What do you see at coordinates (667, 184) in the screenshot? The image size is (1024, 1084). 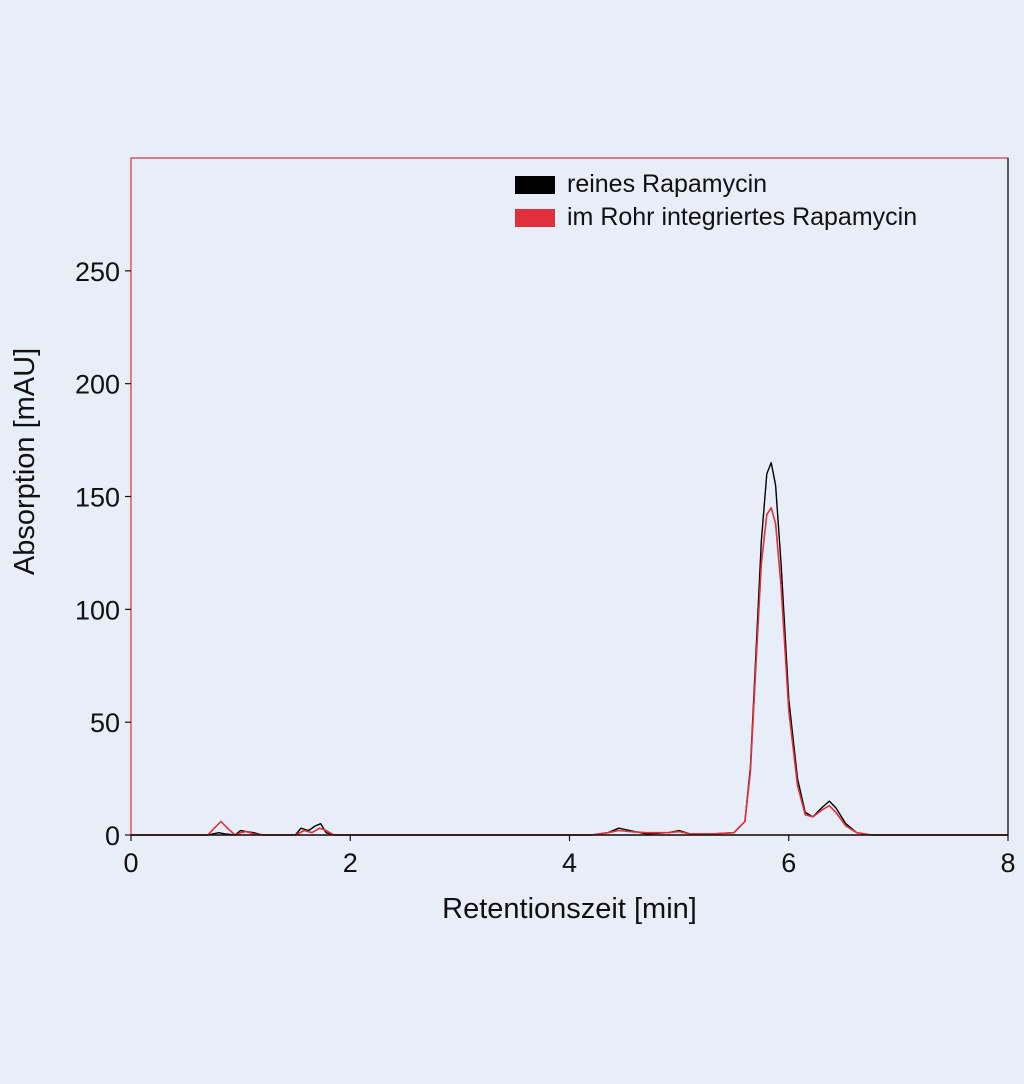 I see `legend-label: reines Rapamycin` at bounding box center [667, 184].